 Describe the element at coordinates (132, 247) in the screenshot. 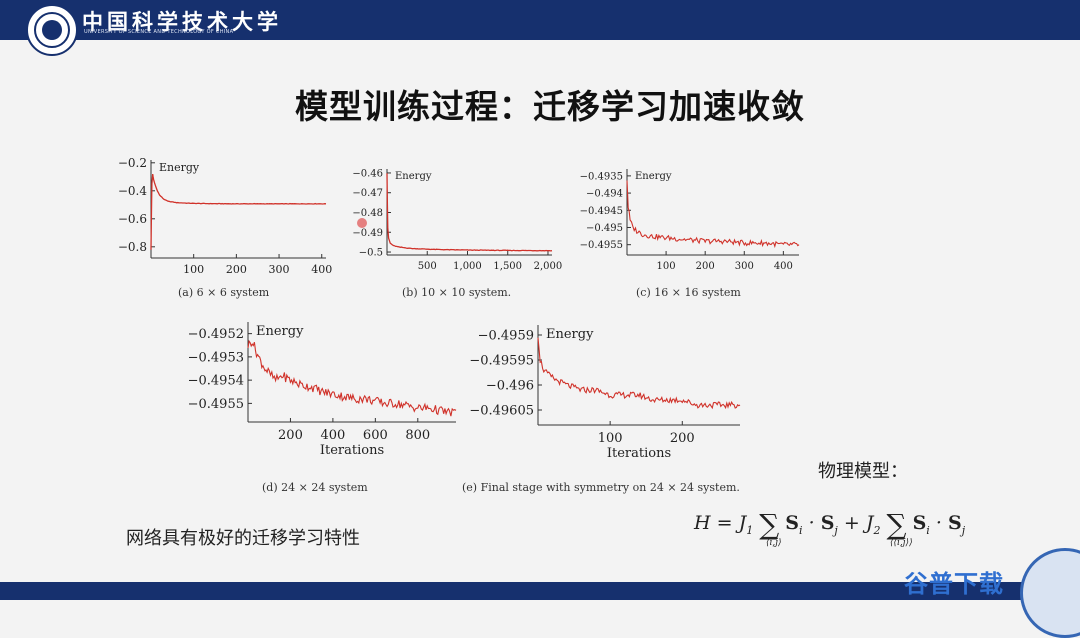

I see `y-tick-label: −0.8` at that location.